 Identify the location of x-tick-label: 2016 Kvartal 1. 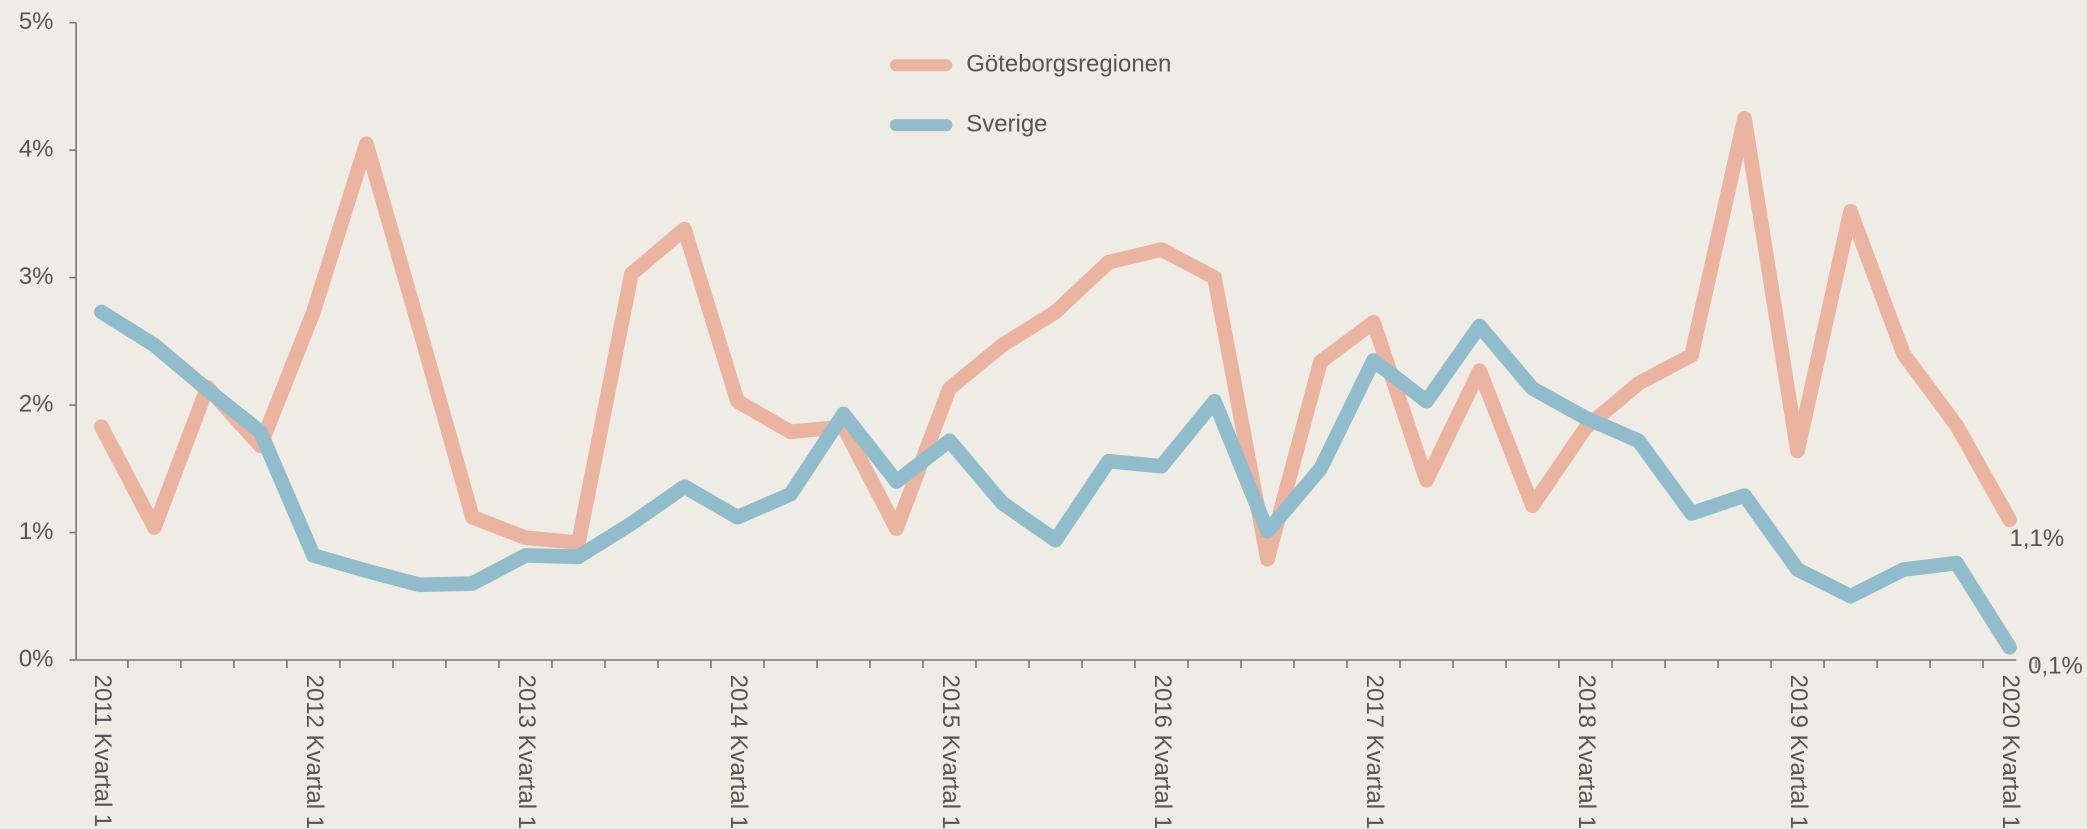
(1162, 752).